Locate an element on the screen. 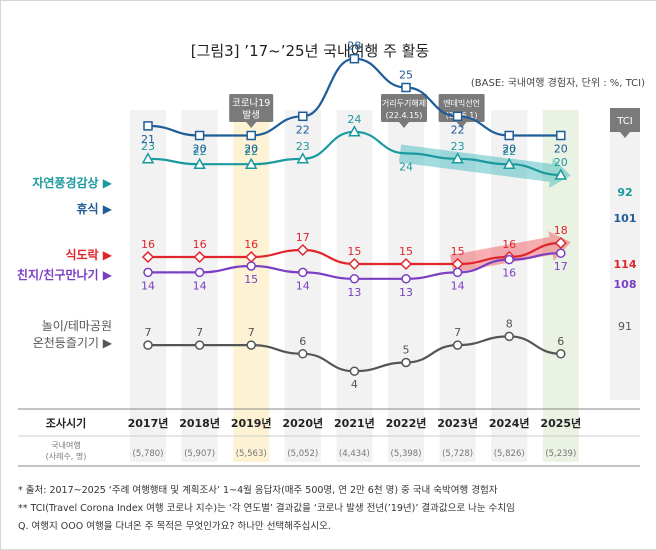  year-label: 2021년 is located at coordinates (354, 423).